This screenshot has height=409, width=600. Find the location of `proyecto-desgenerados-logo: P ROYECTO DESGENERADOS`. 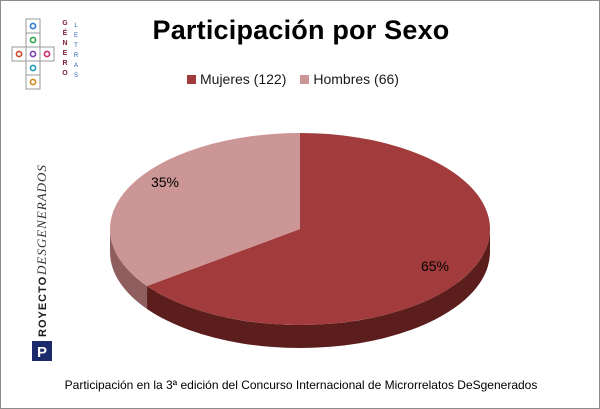

proyecto-desgenerados-logo: P ROYECTO DESGENERADOS is located at coordinates (42, 262).